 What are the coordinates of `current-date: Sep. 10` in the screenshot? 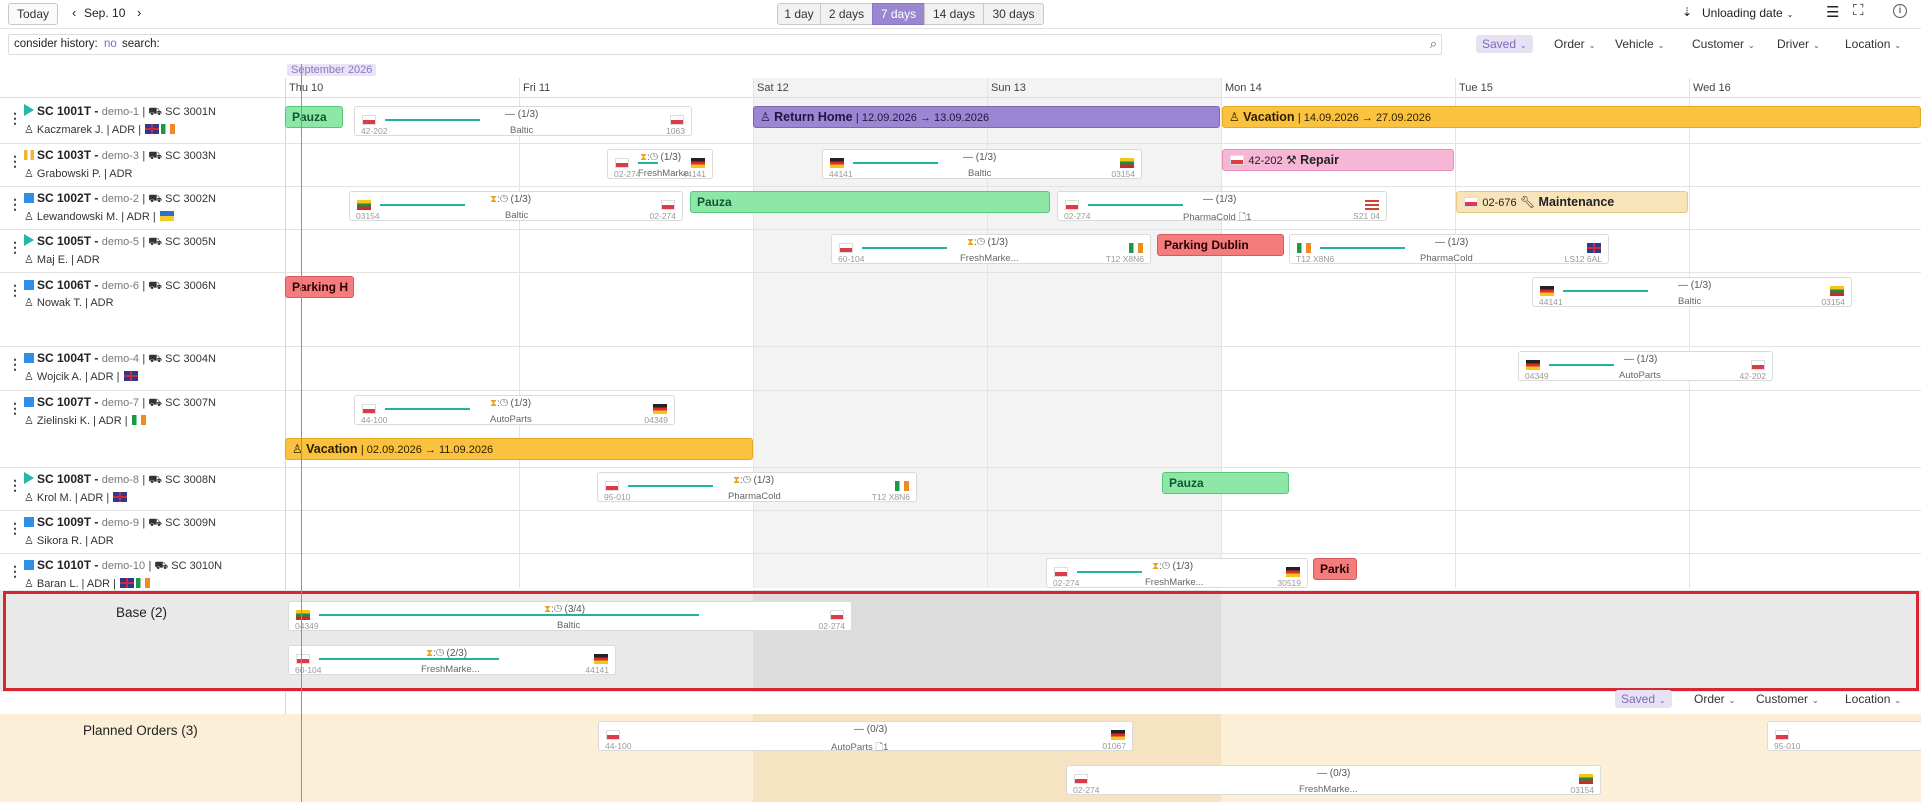 It's located at (105, 13).